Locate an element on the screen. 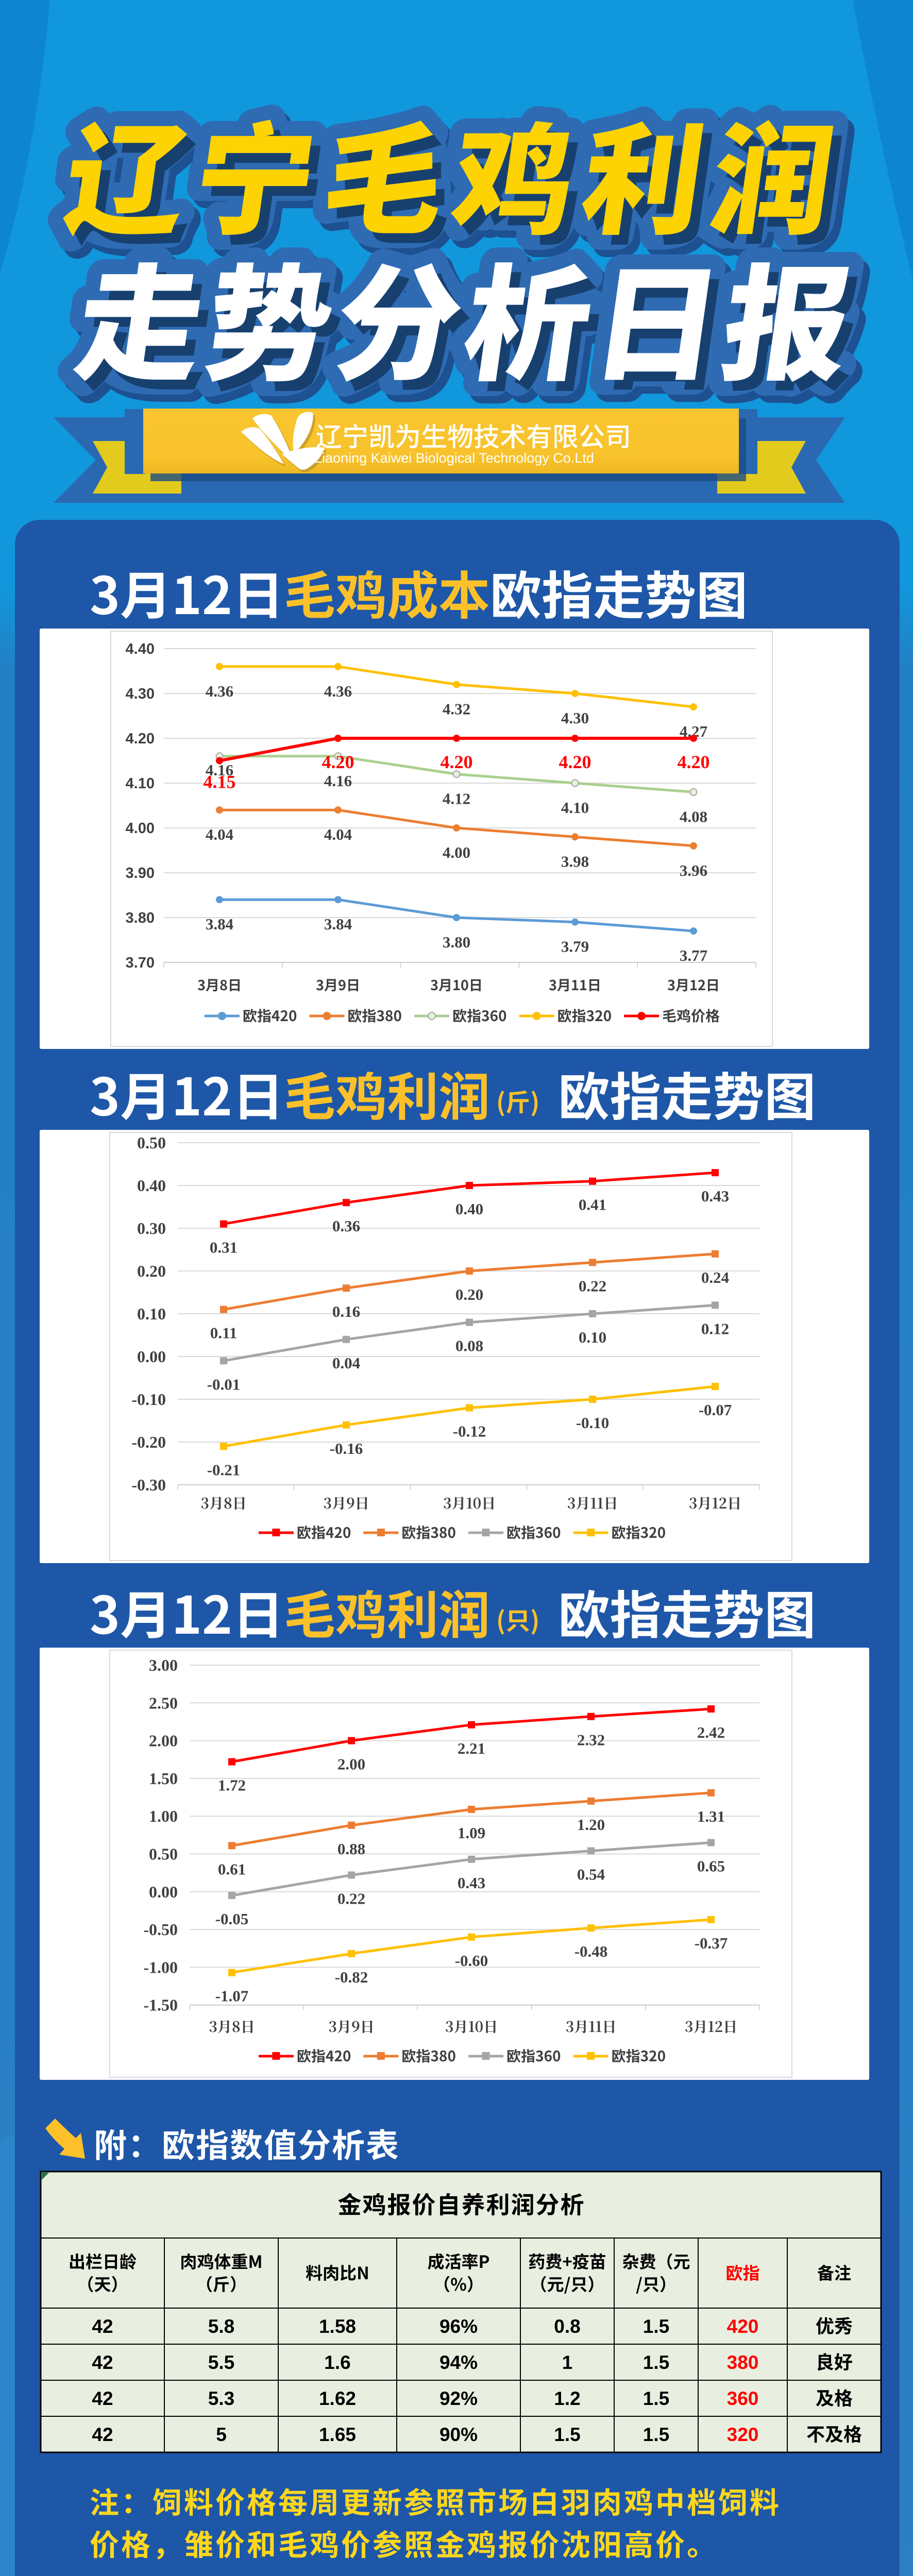  svg-text: 0.43 is located at coordinates (715, 1196).